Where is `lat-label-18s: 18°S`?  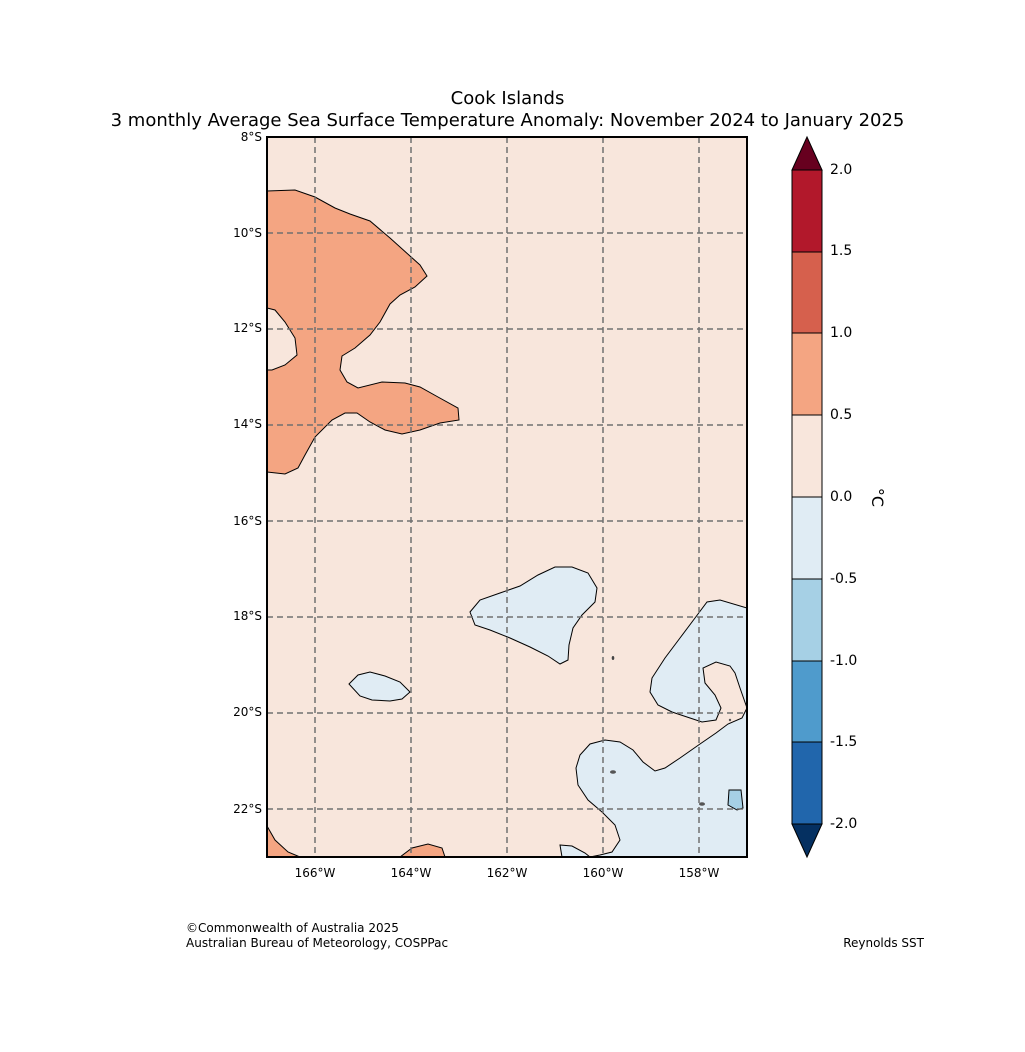 lat-label-18s: 18°S is located at coordinates (247, 616).